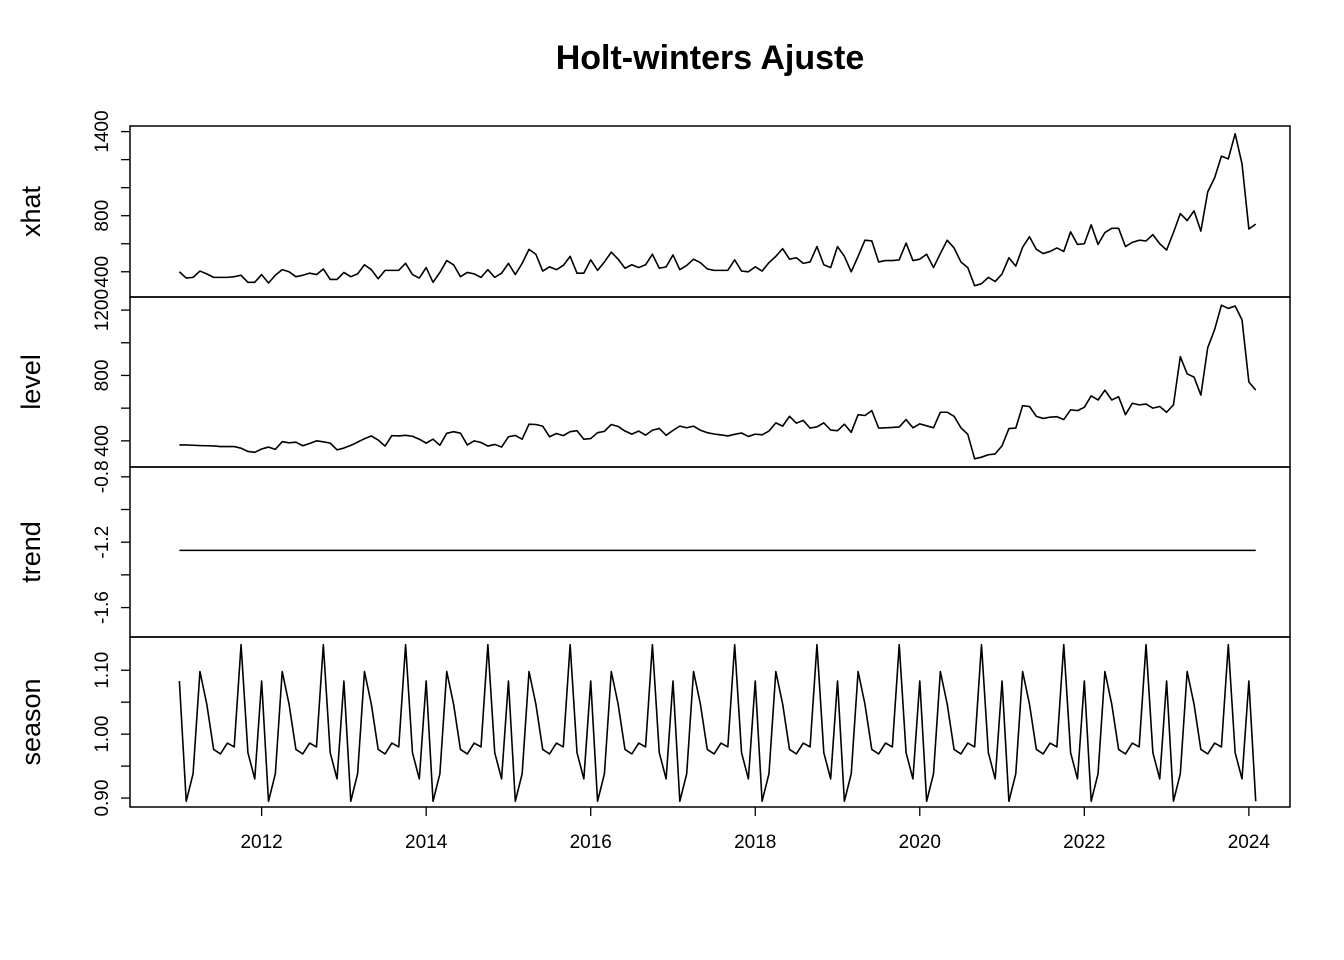  Describe the element at coordinates (261, 842) in the screenshot. I see `x-tick-label-0: 2012` at that location.